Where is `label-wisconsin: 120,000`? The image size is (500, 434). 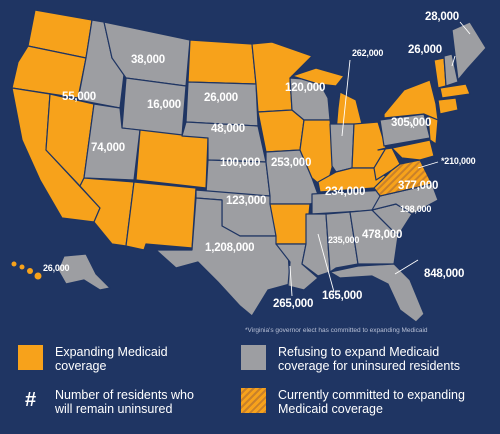 label-wisconsin: 120,000 is located at coordinates (305, 88).